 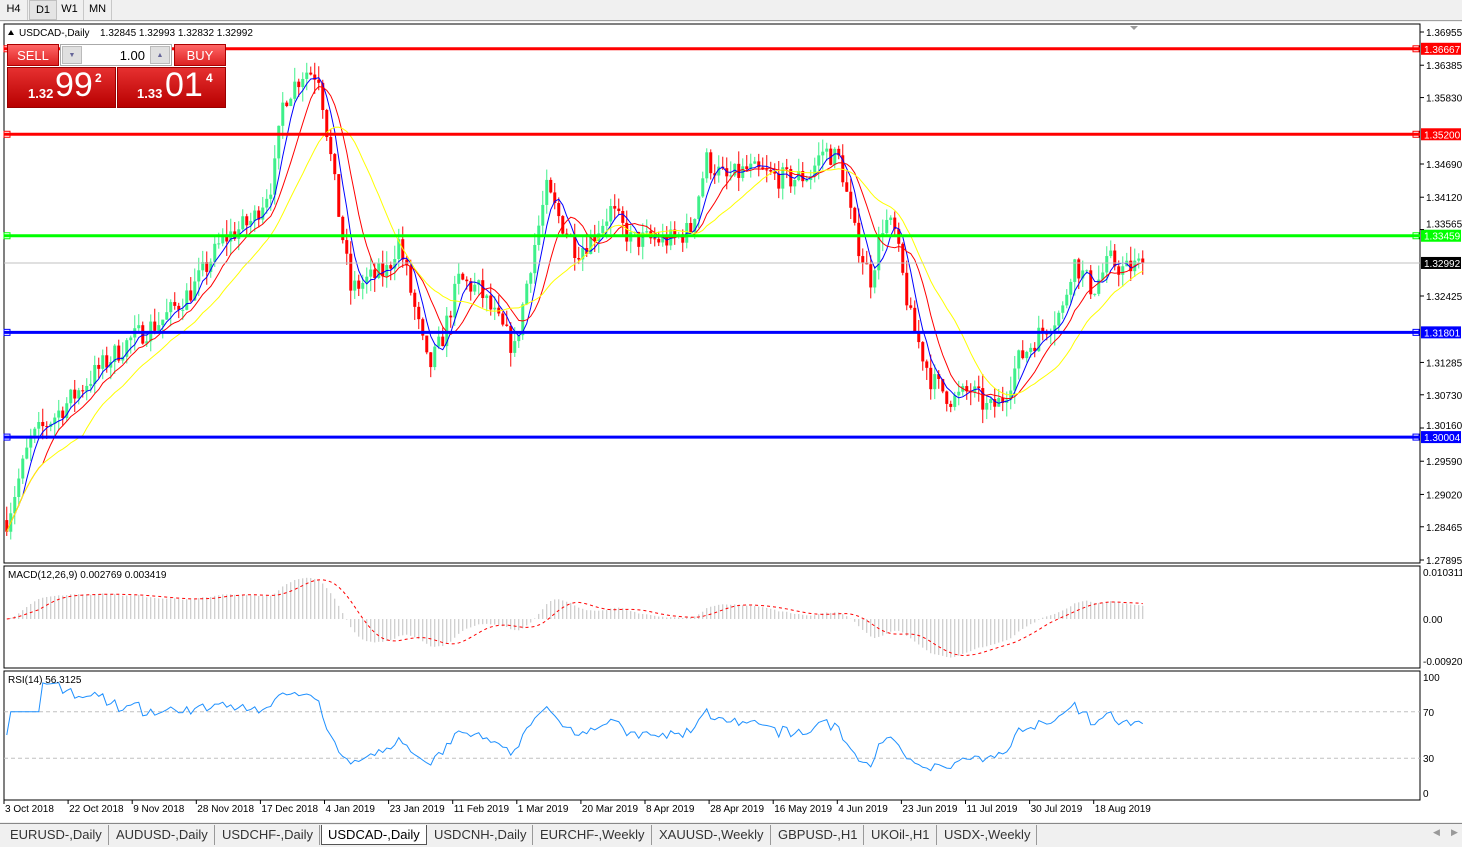 What do you see at coordinates (45, 680) in the screenshot?
I see `rsi-label: RSI(14) 56.3125` at bounding box center [45, 680].